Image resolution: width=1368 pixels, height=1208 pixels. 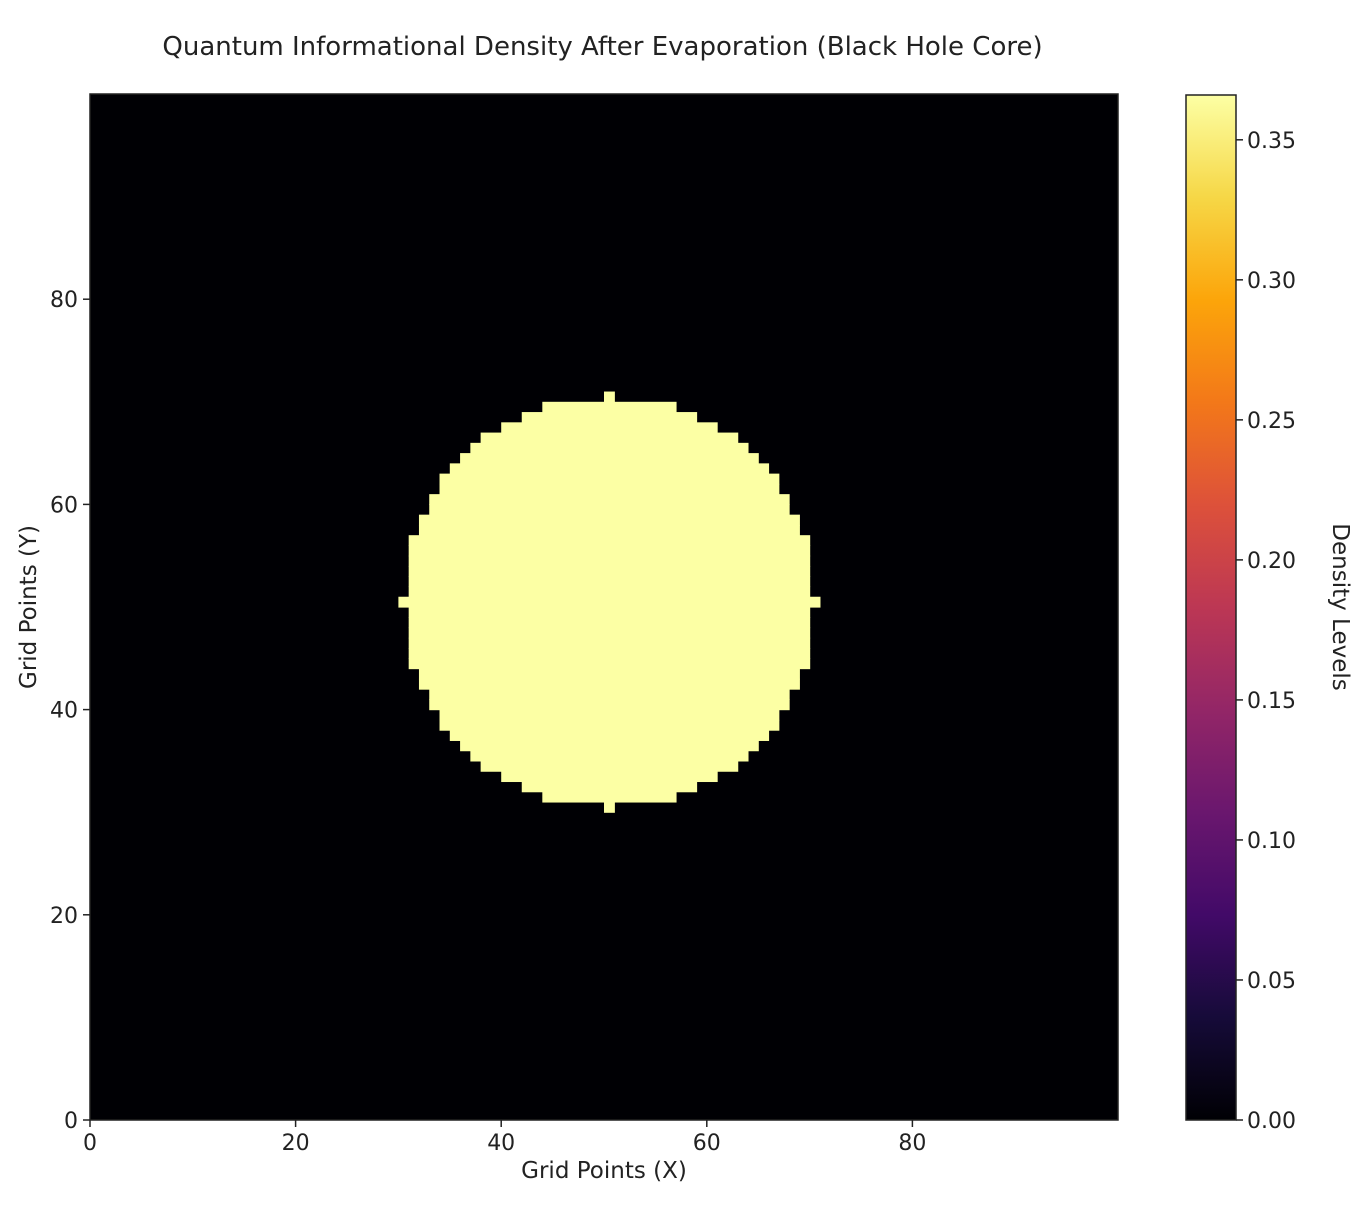 What do you see at coordinates (29, 607) in the screenshot?
I see `y-axis-label: Grid Points (Y)` at bounding box center [29, 607].